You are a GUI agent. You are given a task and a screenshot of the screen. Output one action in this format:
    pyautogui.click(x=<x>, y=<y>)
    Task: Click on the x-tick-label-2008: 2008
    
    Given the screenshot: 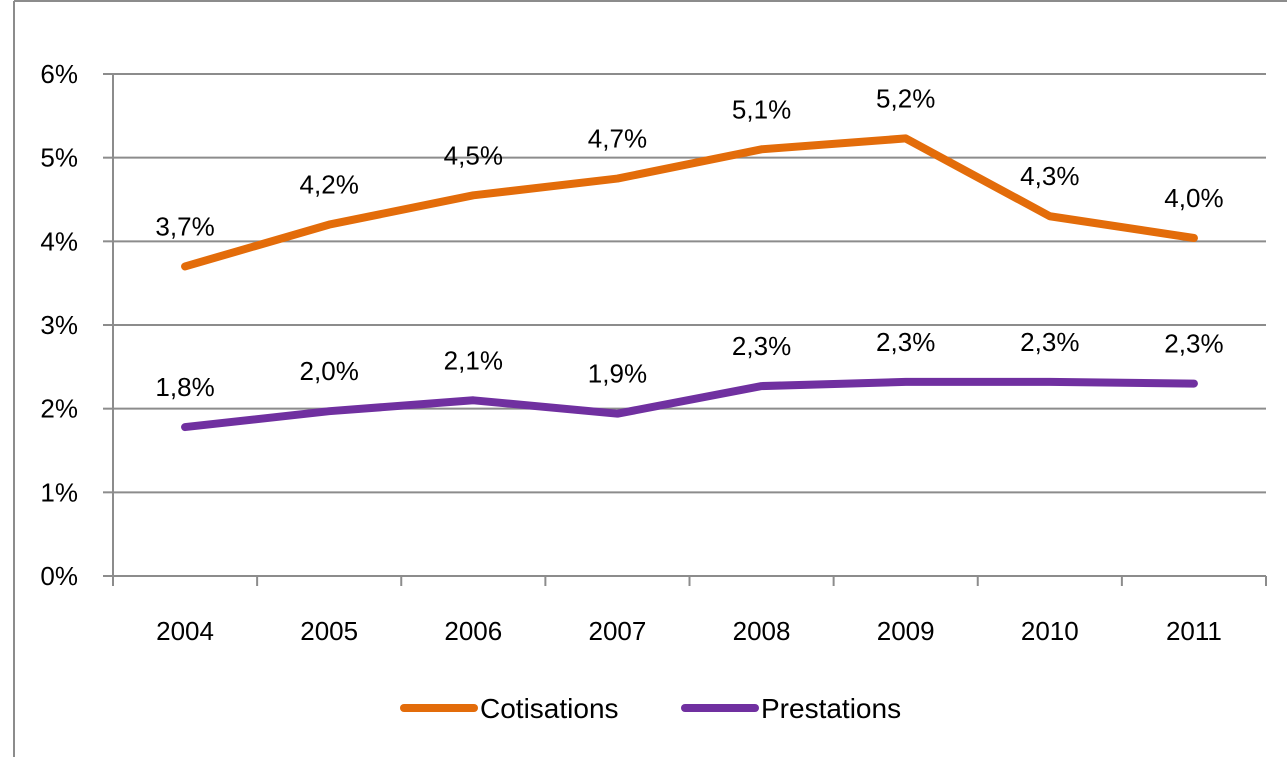 What is the action you would take?
    pyautogui.click(x=762, y=631)
    